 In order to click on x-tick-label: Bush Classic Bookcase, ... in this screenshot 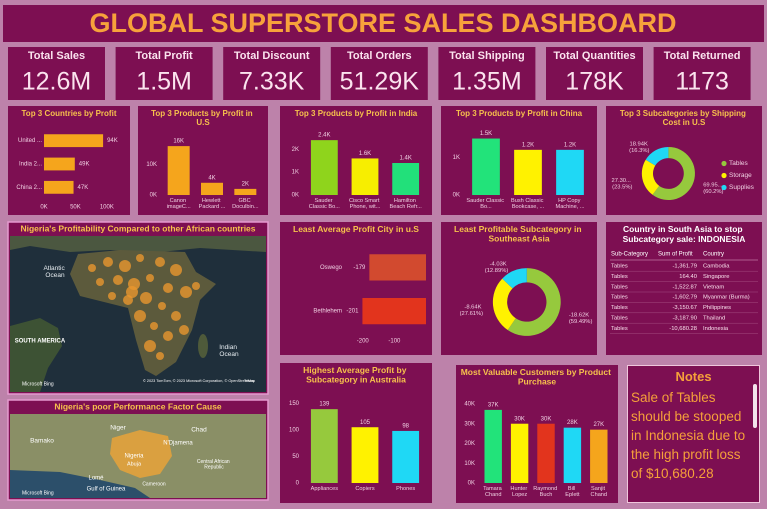, I will do `click(528, 204)`.